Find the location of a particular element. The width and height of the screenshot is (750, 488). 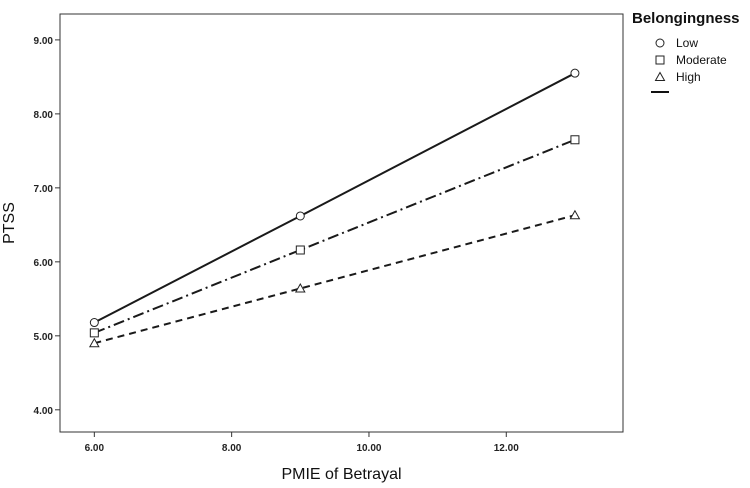

x-axis: 6.00 8.00 10.00 12.00 is located at coordinates (302, 443).